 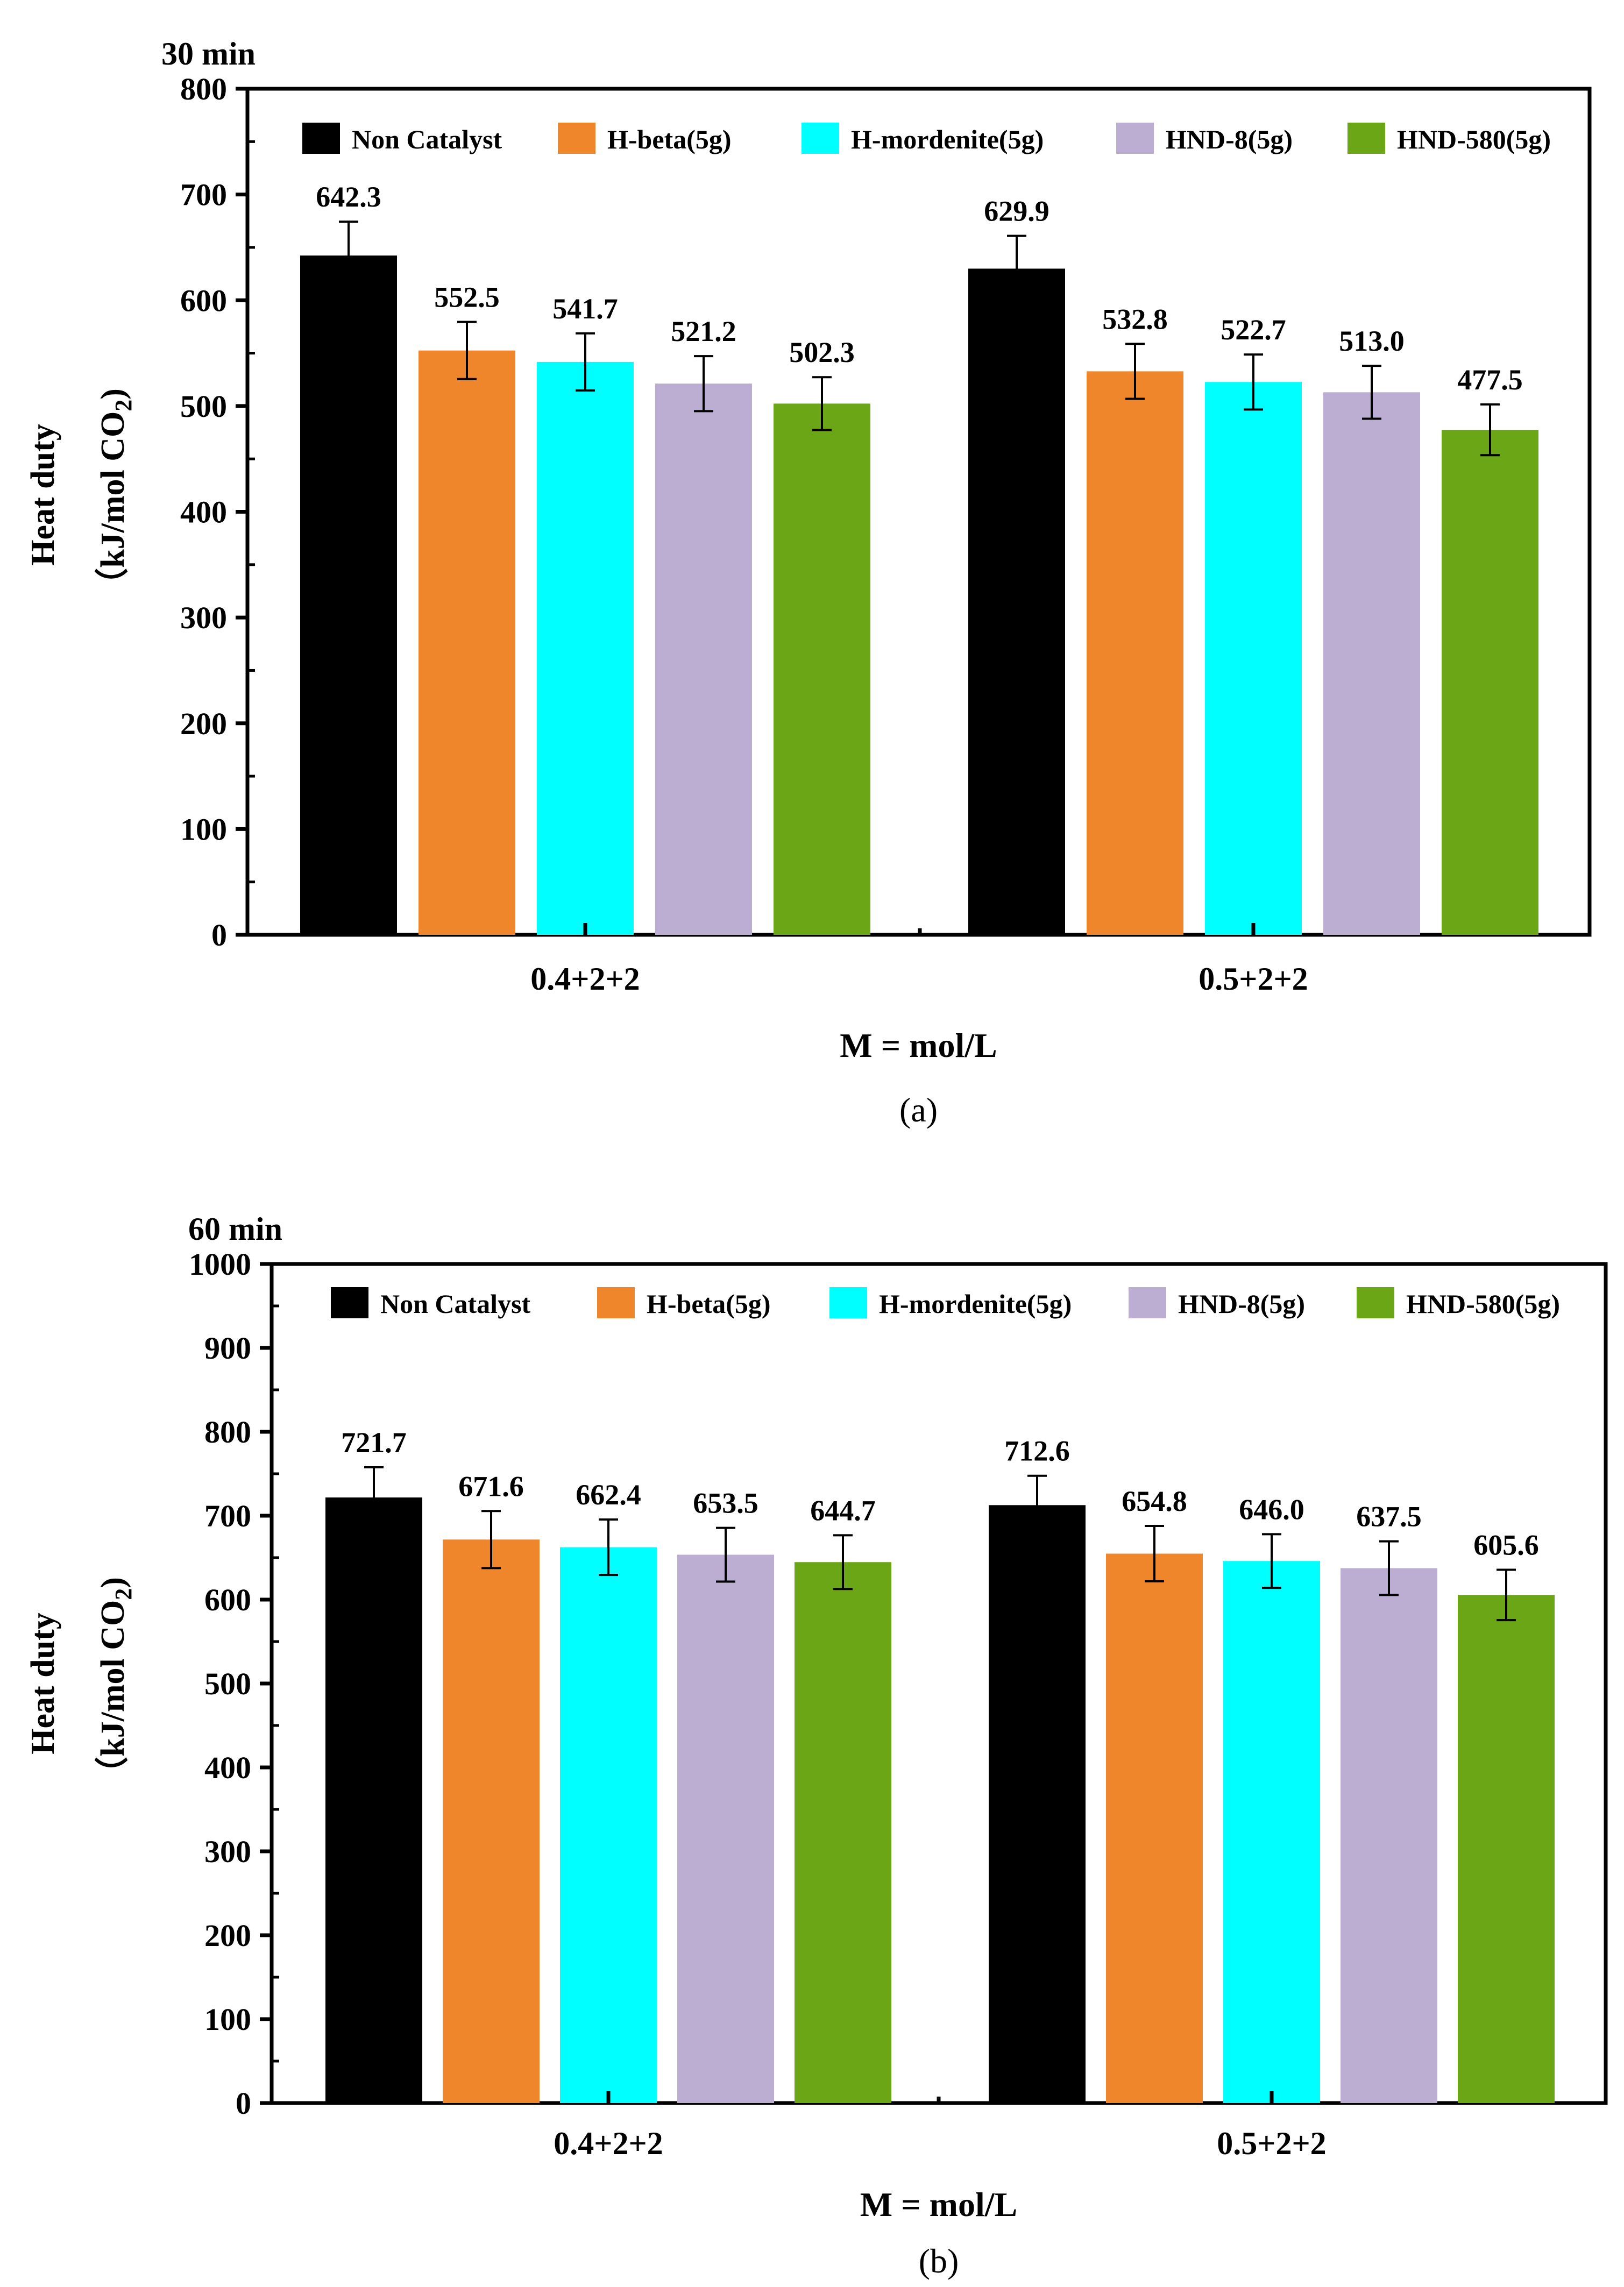 What do you see at coordinates (703, 331) in the screenshot?
I see `data-label: 521.2` at bounding box center [703, 331].